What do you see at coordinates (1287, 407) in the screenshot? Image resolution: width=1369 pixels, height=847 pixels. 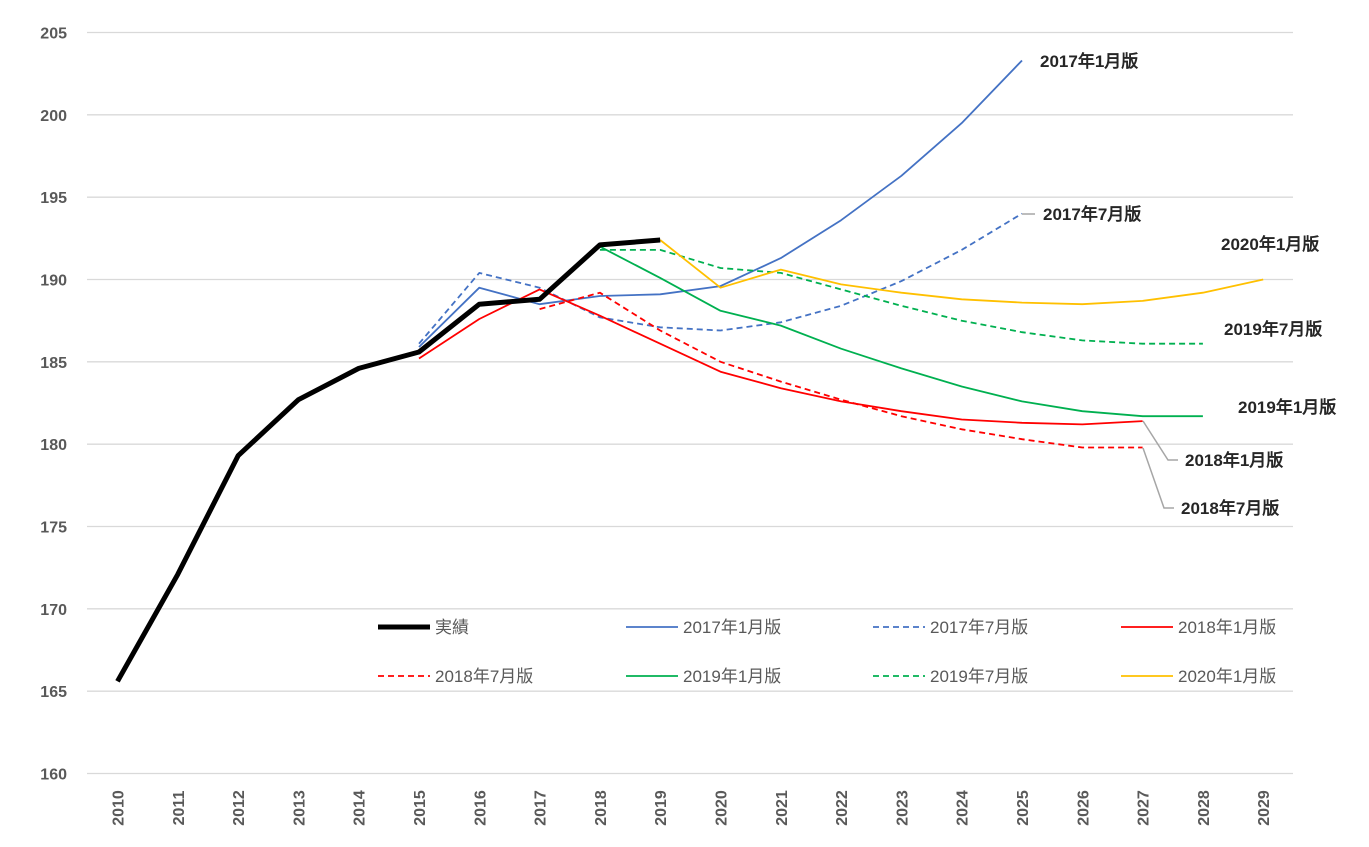 I see `series-end-label: 2019年1月版` at bounding box center [1287, 407].